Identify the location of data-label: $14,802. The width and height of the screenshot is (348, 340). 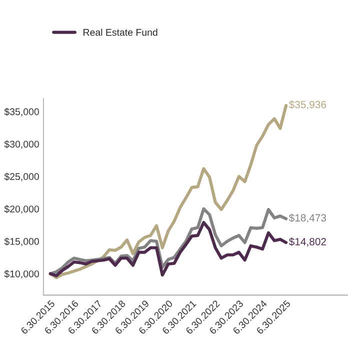
(307, 242).